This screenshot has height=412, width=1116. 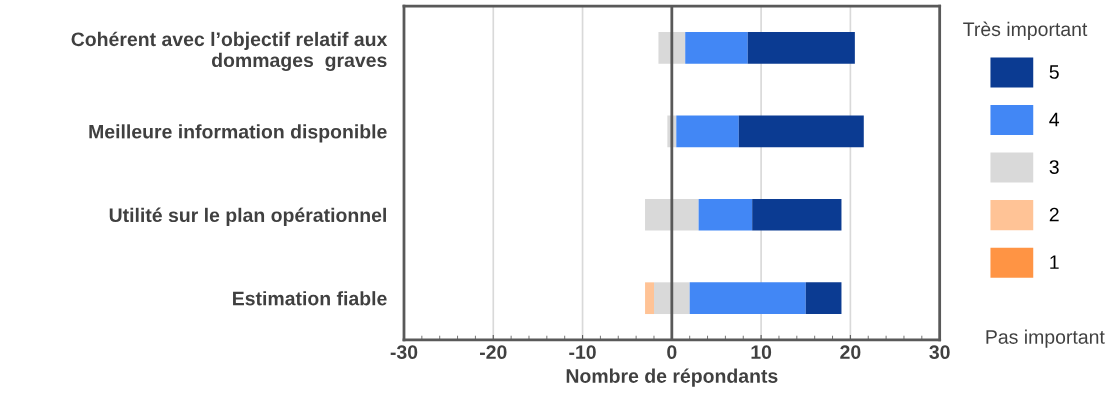 What do you see at coordinates (1054, 119) in the screenshot?
I see `legend-label: 4` at bounding box center [1054, 119].